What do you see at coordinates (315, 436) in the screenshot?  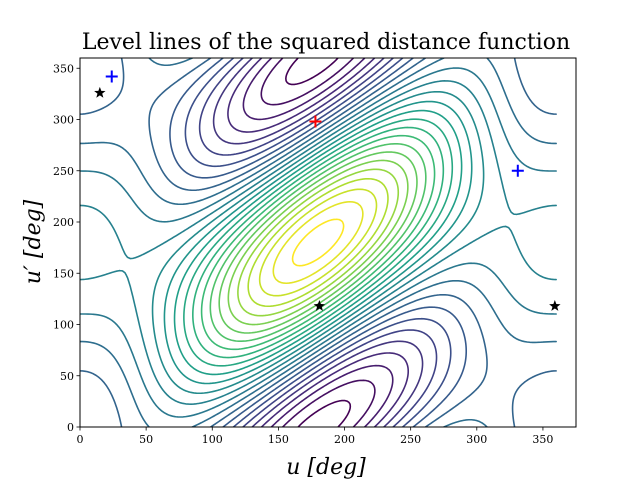 I see `x-axis-ticks: 0 50 100 150 200 250 300 350` at bounding box center [315, 436].